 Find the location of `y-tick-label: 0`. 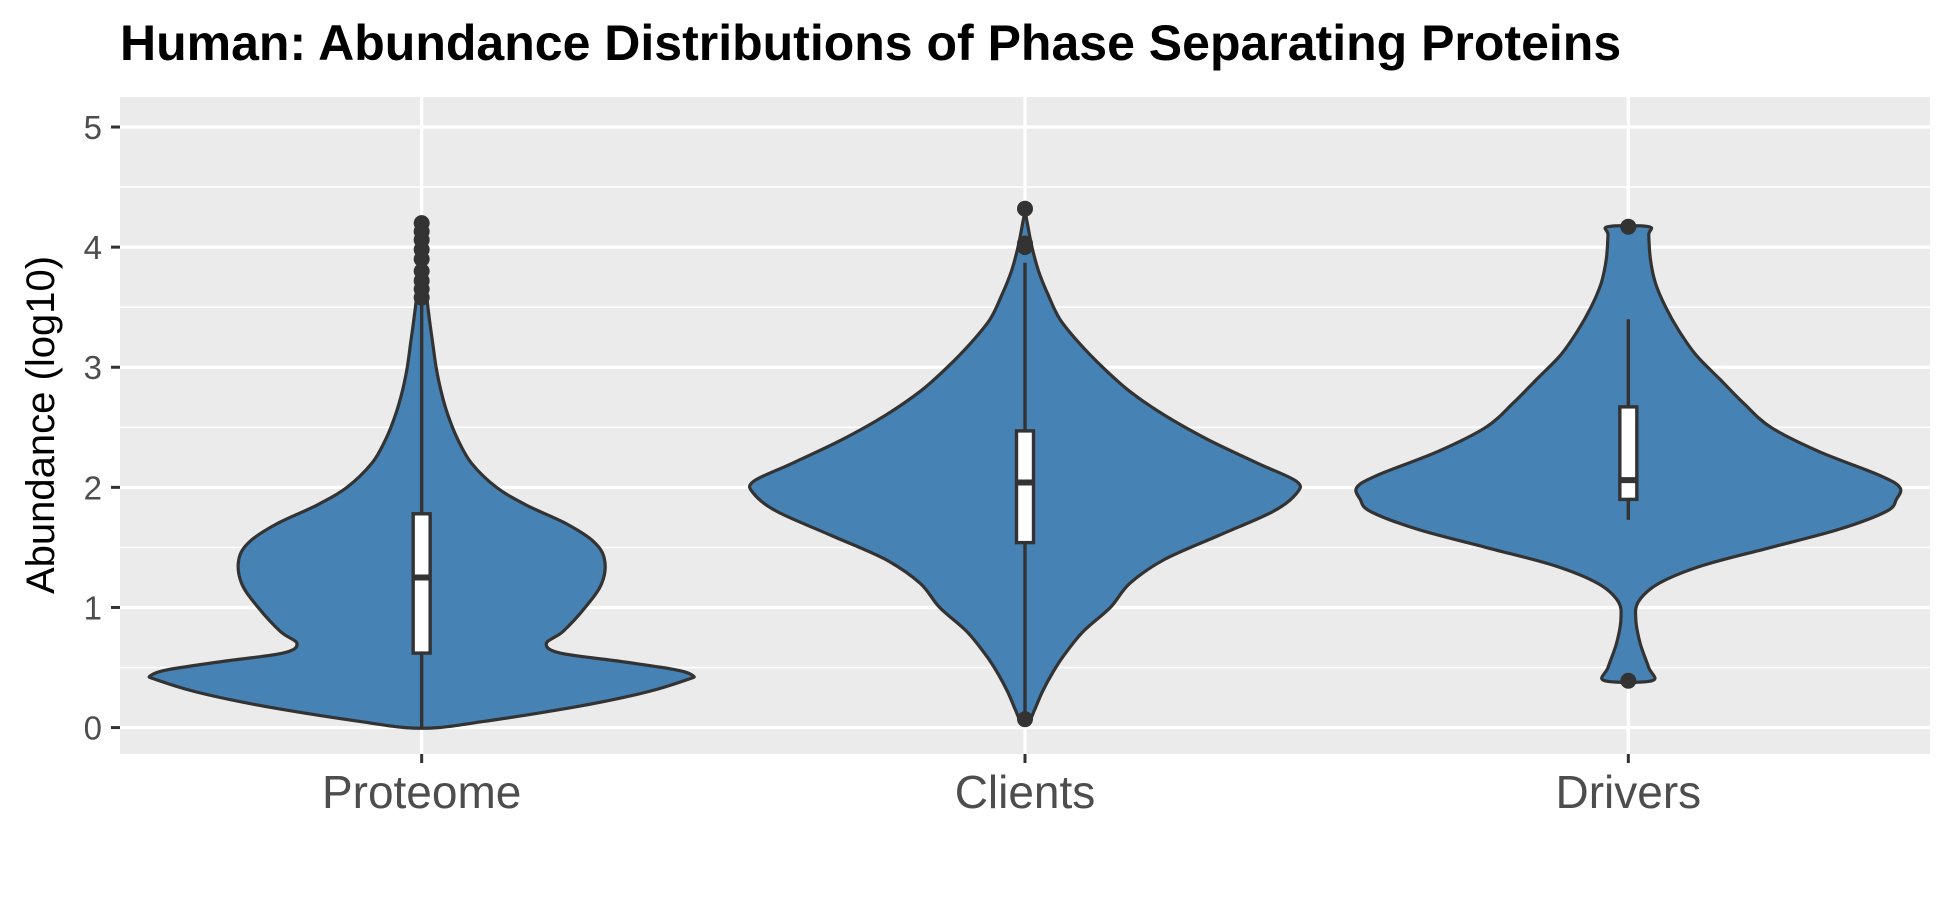

y-tick-label: 0 is located at coordinates (93, 728).